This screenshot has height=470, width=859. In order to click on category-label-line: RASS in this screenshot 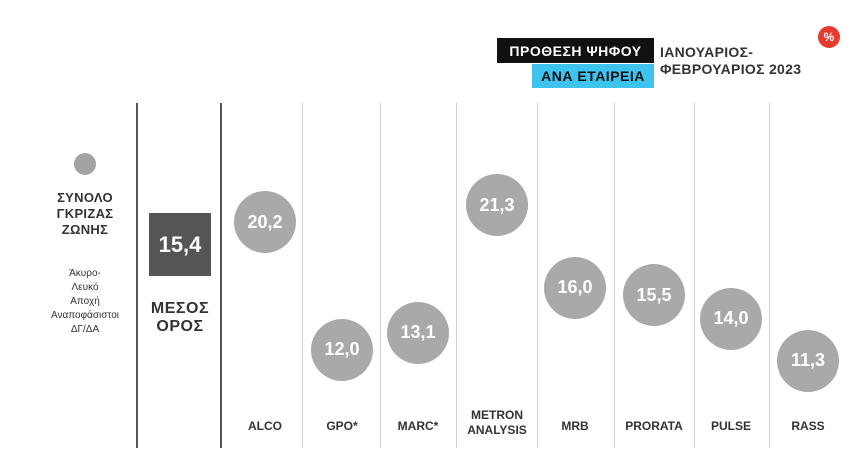, I will do `click(808, 426)`.